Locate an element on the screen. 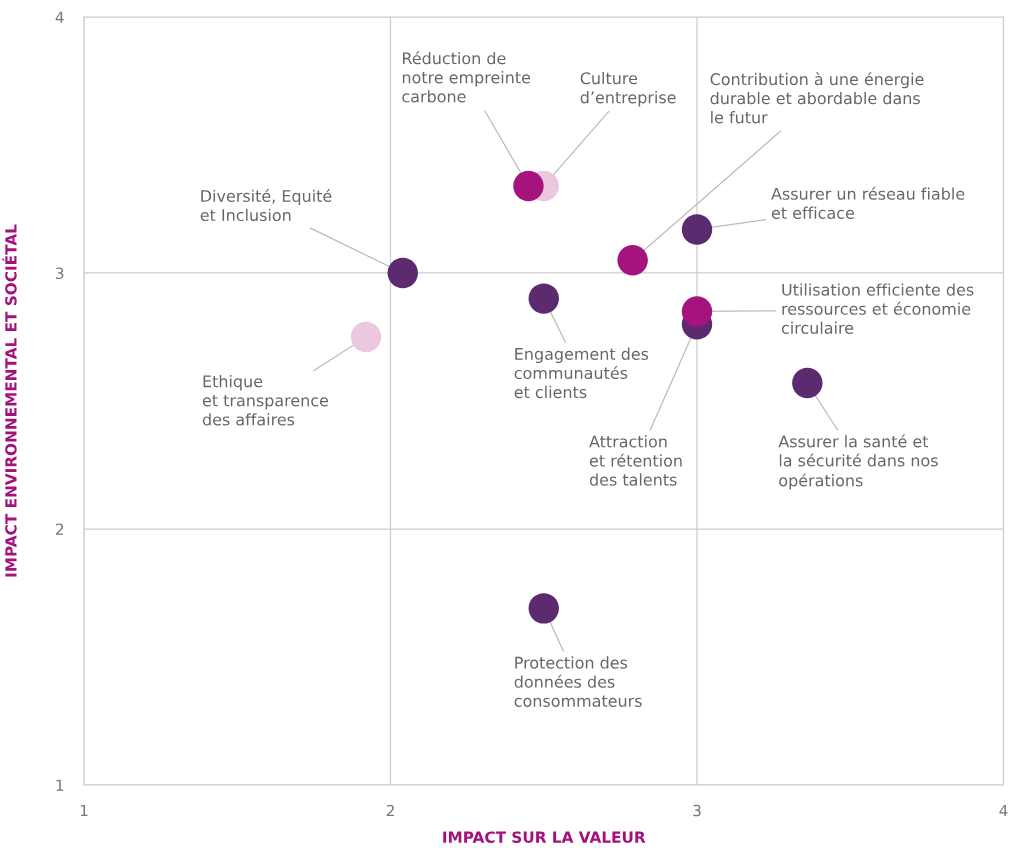 The width and height of the screenshot is (1016, 862). x-tick-label: 1 is located at coordinates (84, 810).